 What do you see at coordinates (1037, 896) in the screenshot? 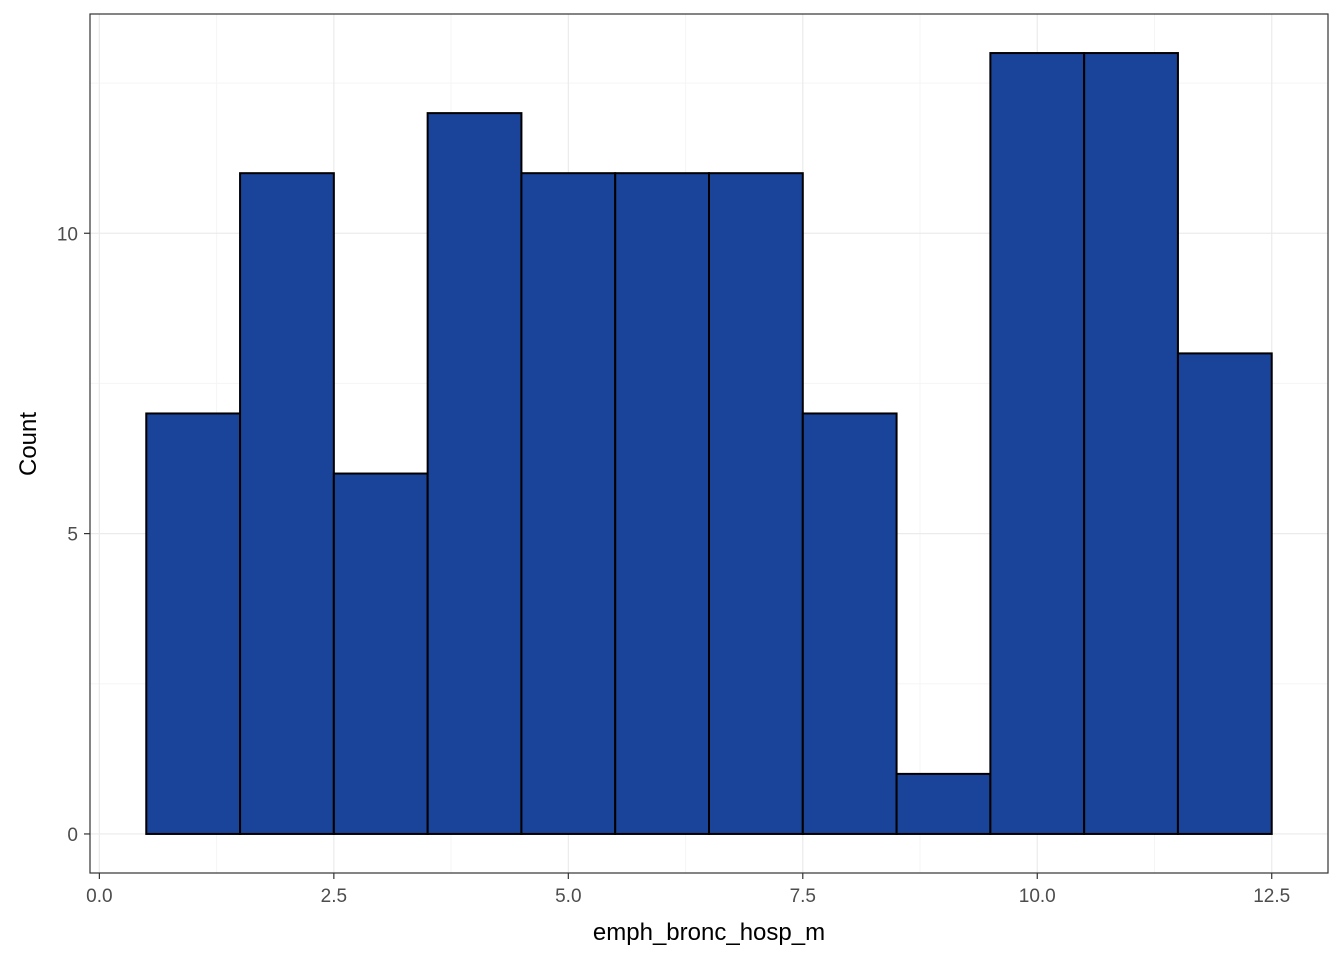
I see `x-tick-label: 10.0` at bounding box center [1037, 896].